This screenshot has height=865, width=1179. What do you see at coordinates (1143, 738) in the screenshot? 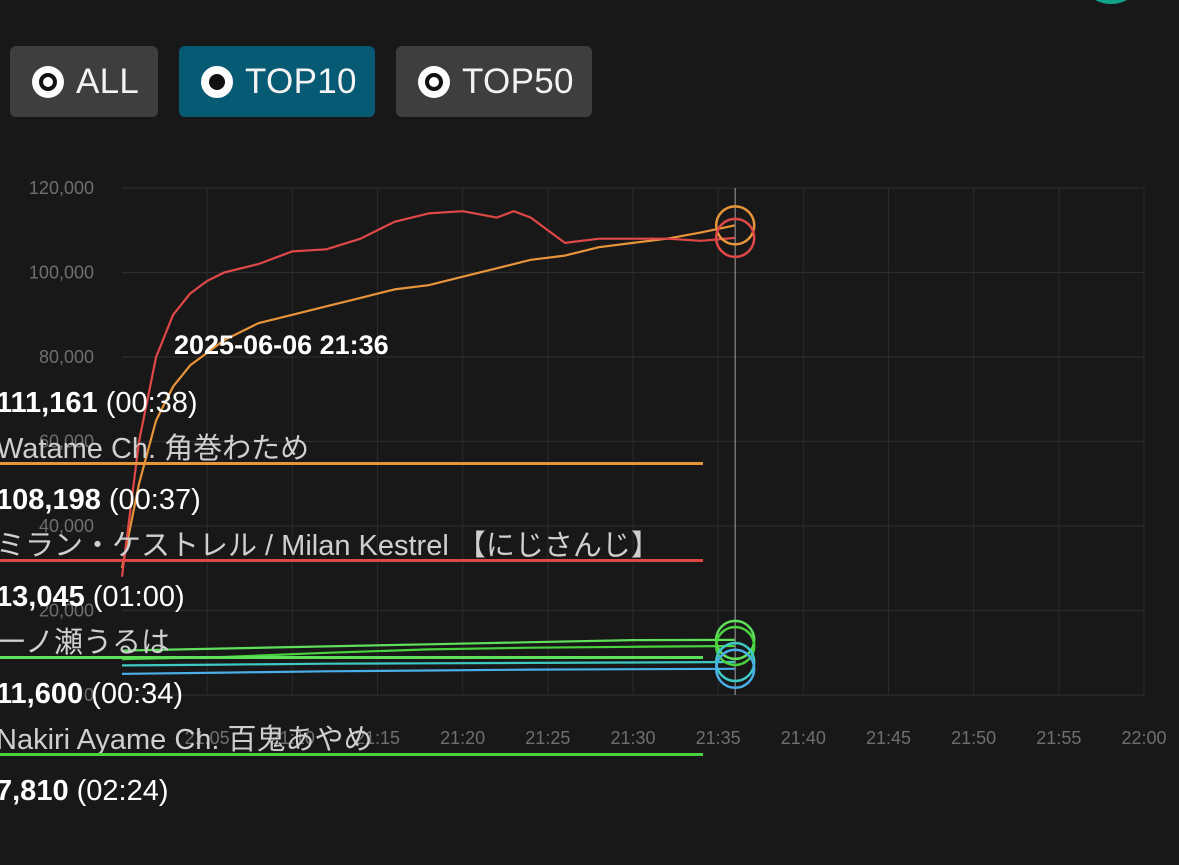
I see `x-tick-label: 22:00` at bounding box center [1143, 738].